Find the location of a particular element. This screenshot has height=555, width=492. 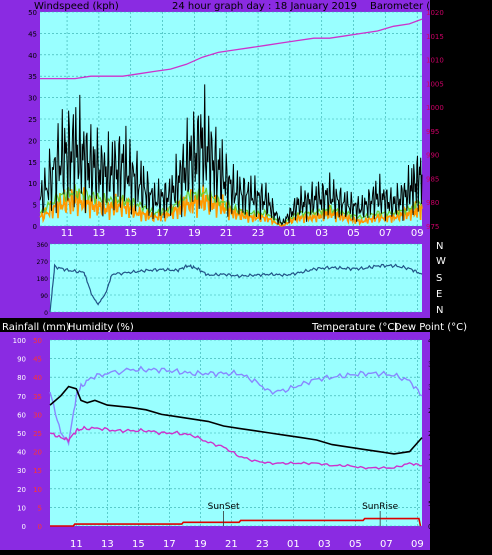

rainfall-tick-label: 40 is located at coordinates (37, 378).